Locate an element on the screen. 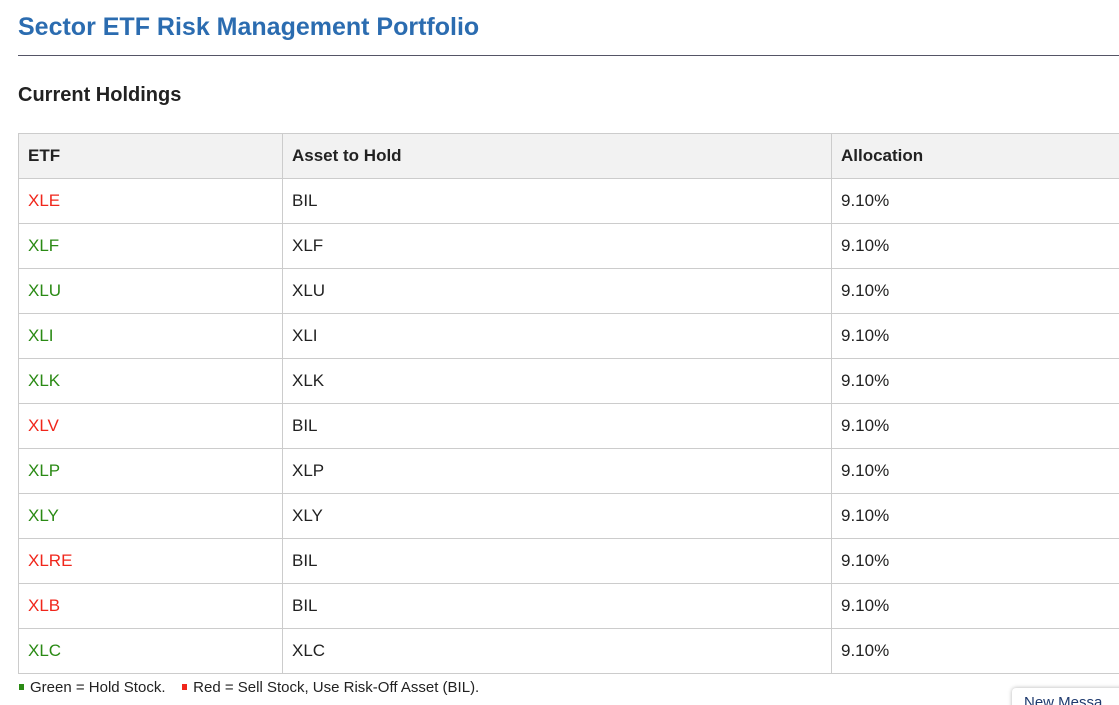 The width and height of the screenshot is (1119, 705). table-row: XLI XLI 9.10% is located at coordinates (568, 336).